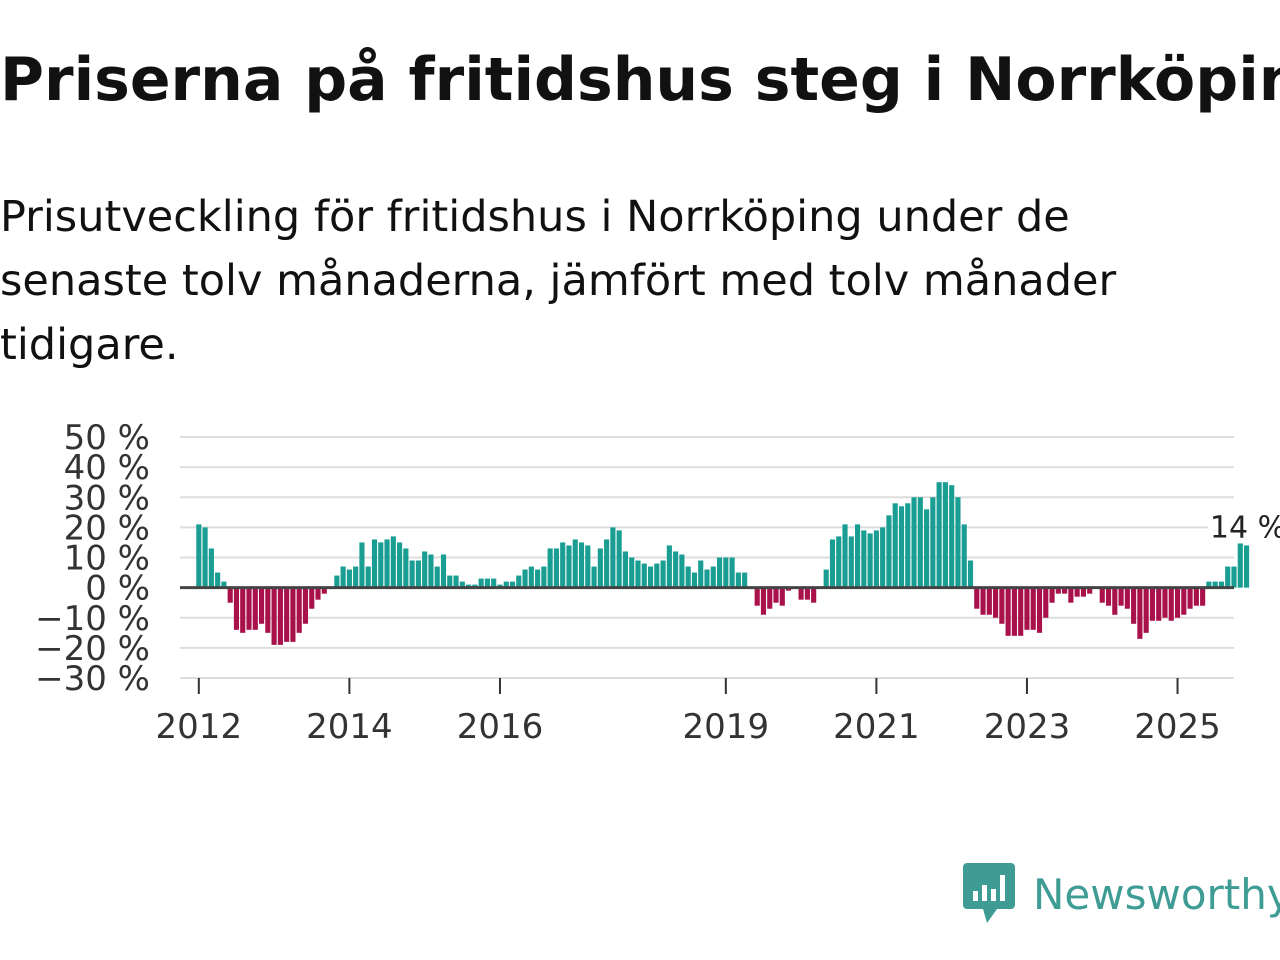 The image size is (1280, 960). What do you see at coordinates (695, 666) in the screenshot?
I see `x-axis: 2012 2014 2016 2019 2021 2023 2025` at bounding box center [695, 666].